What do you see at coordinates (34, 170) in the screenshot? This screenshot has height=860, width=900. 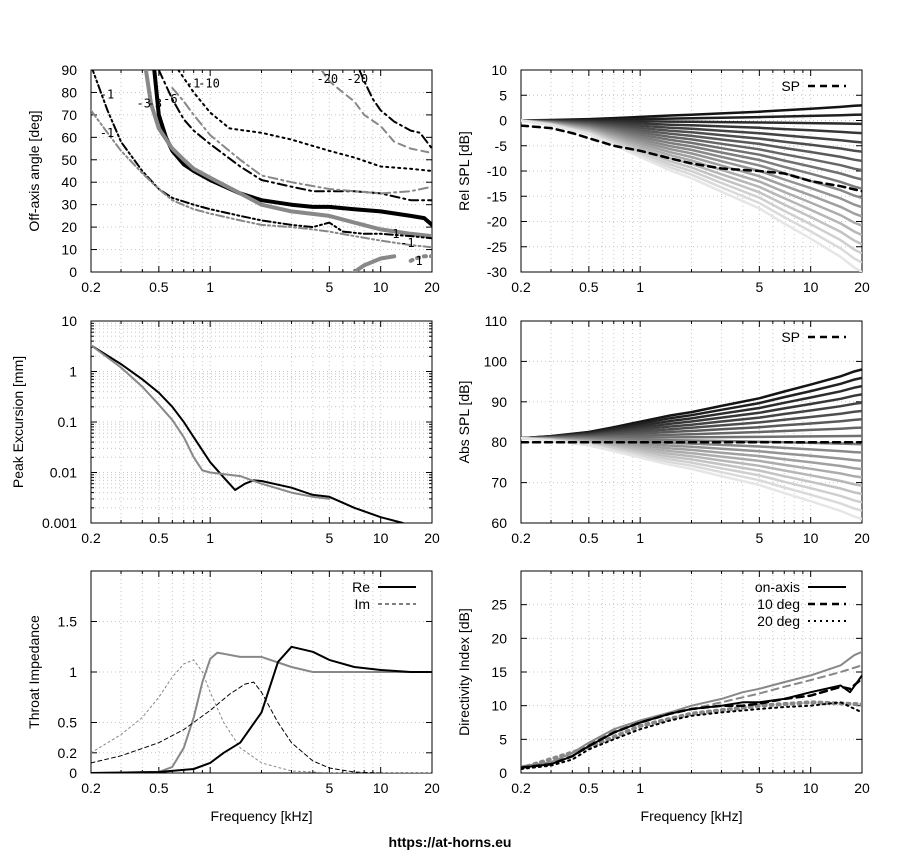 I see `y-axis-label: Off-axis angle [deg]` at bounding box center [34, 170].